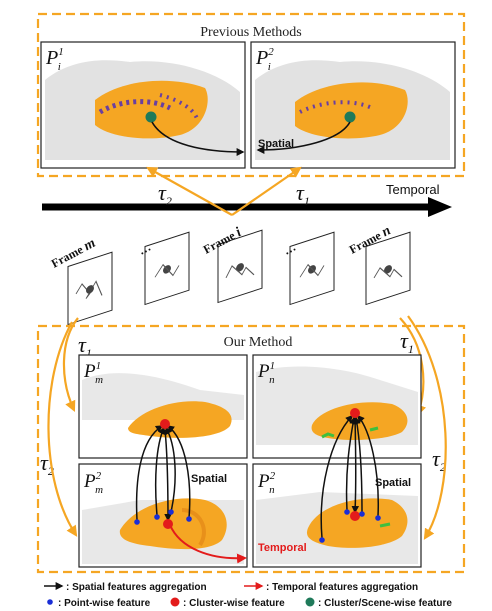 The height and width of the screenshot is (611, 492). I want to click on feature-dots, so click(257, 475).